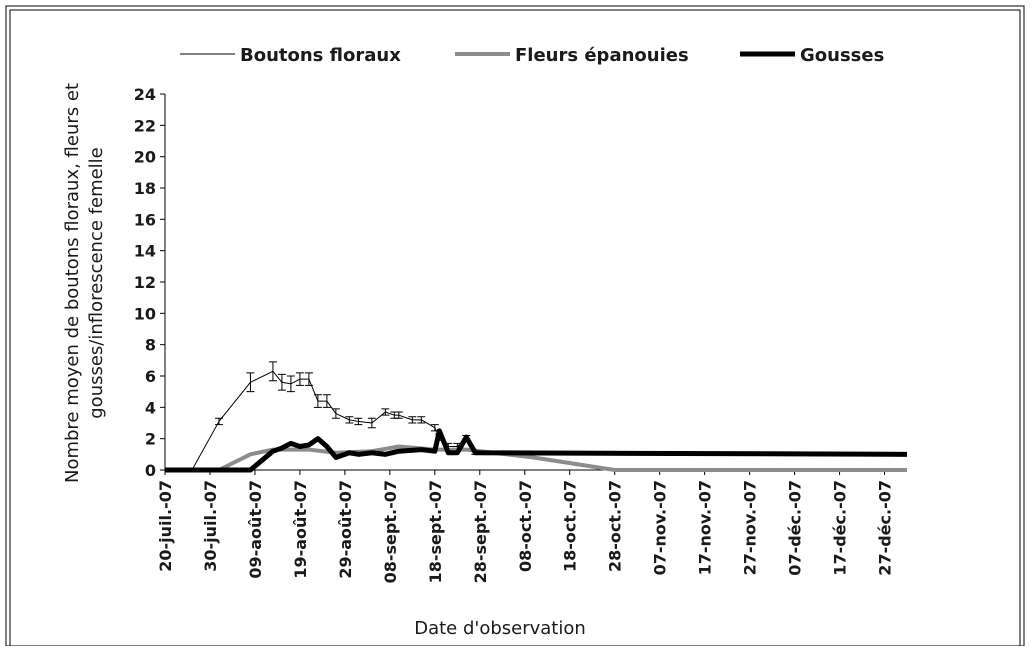 Image resolution: width=1032 pixels, height=650 pixels. Describe the element at coordinates (210, 526) in the screenshot. I see `x-tick-label: 30-juil.-07` at that location.